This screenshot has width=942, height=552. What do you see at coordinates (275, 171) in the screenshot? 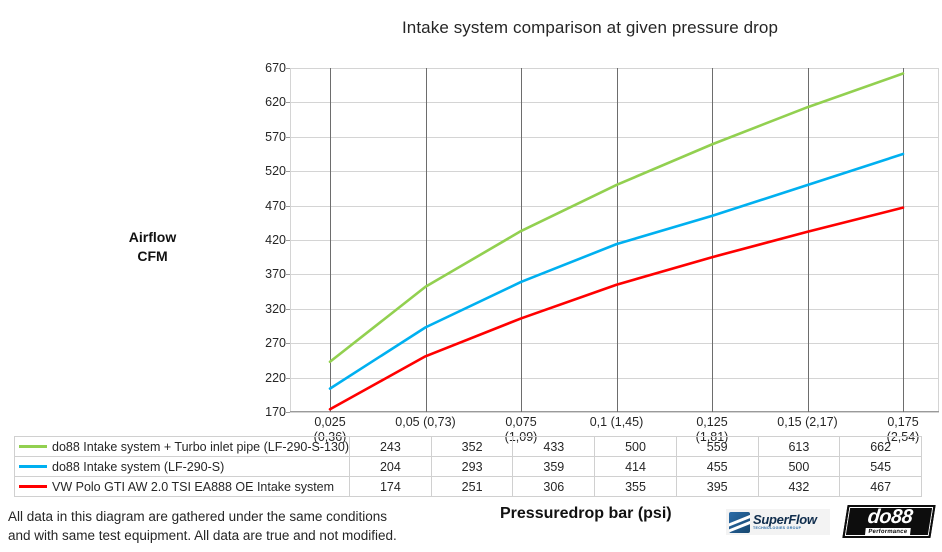
I see `y-axis-tick-label: 520` at bounding box center [275, 171].